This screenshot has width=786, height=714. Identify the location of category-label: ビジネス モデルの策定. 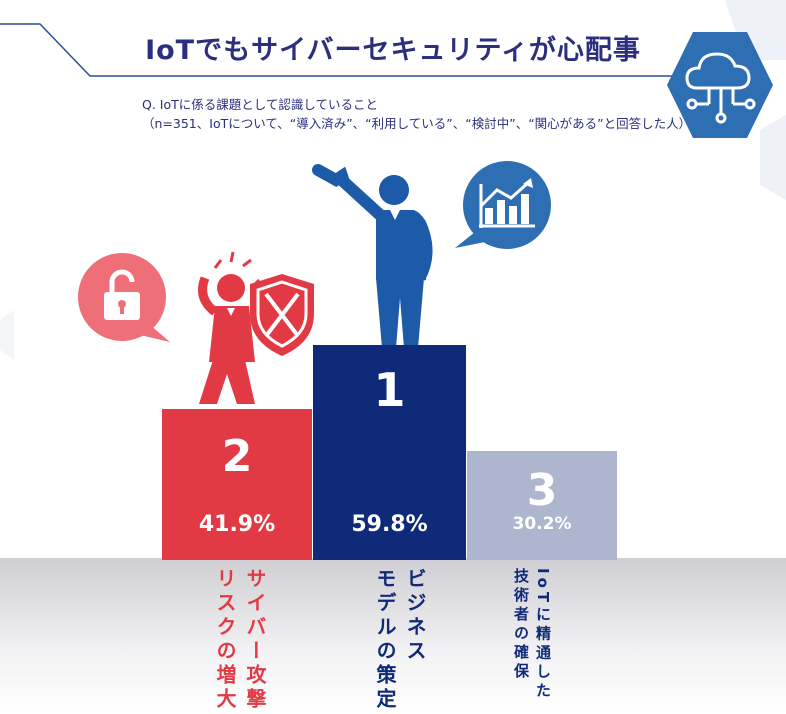
(400, 640).